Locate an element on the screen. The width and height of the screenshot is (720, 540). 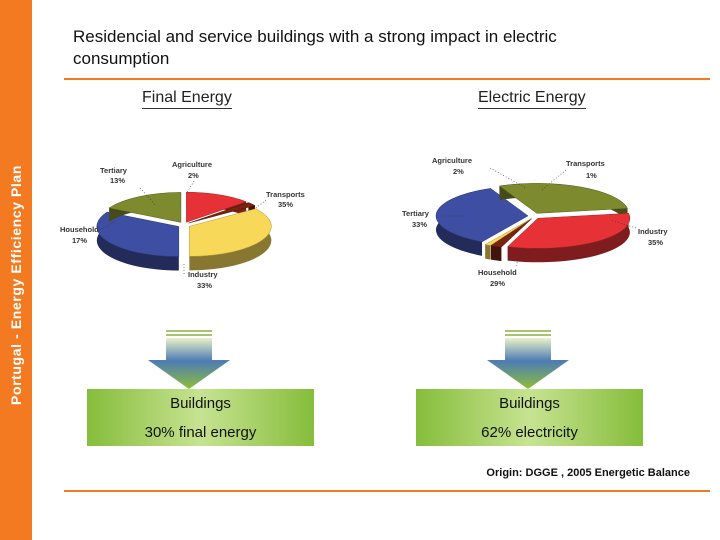
pie-slice-side-industry is located at coordinates (137, 241).